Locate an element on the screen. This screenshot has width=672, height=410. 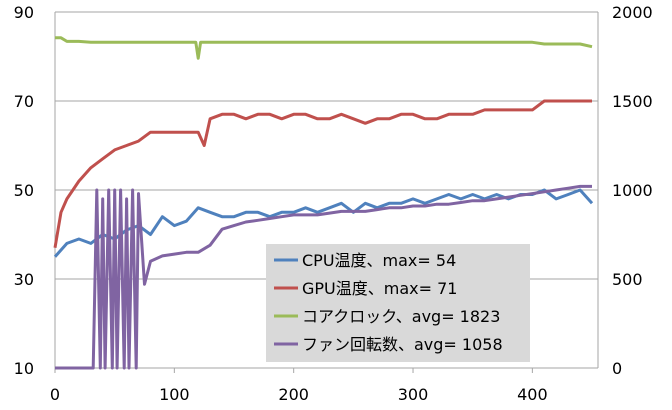
y-right-tick-label: 1000 is located at coordinates (632, 190).